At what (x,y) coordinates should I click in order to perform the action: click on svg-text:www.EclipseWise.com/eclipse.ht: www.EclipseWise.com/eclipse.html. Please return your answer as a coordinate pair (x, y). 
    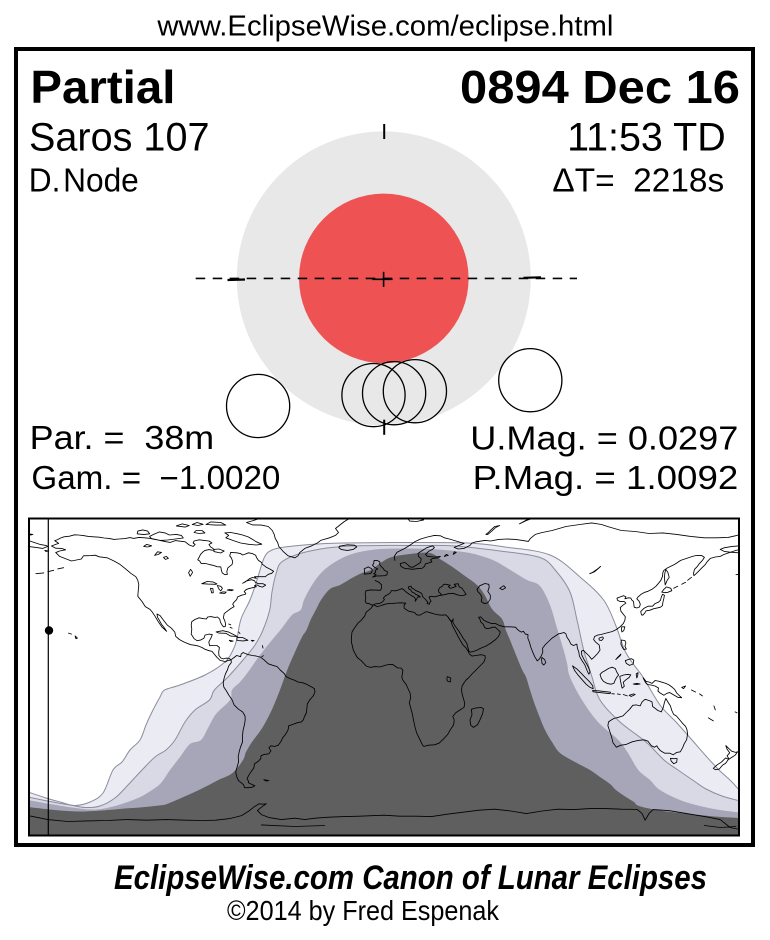
    Looking at the image, I should click on (384, 27).